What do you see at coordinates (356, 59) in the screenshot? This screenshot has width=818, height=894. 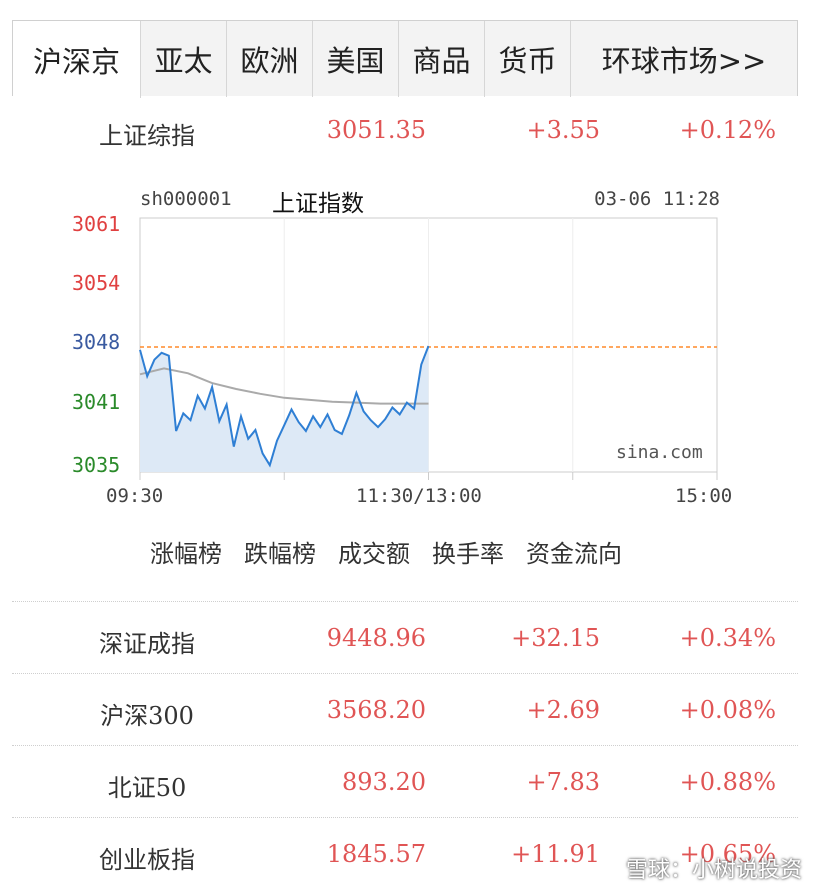 I see `tab-usa: 美国` at bounding box center [356, 59].